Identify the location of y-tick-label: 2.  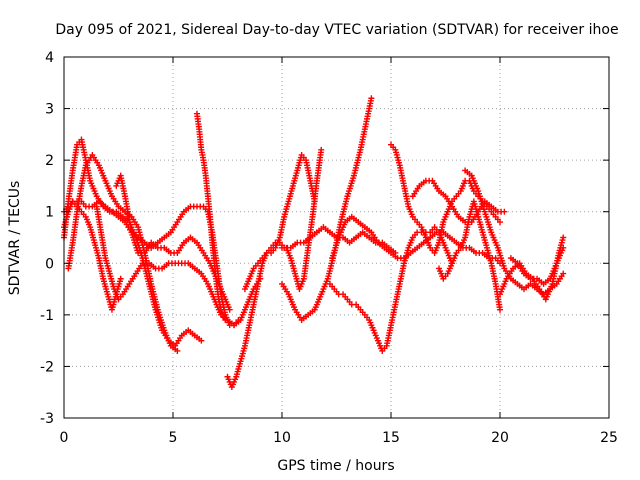
(49, 161).